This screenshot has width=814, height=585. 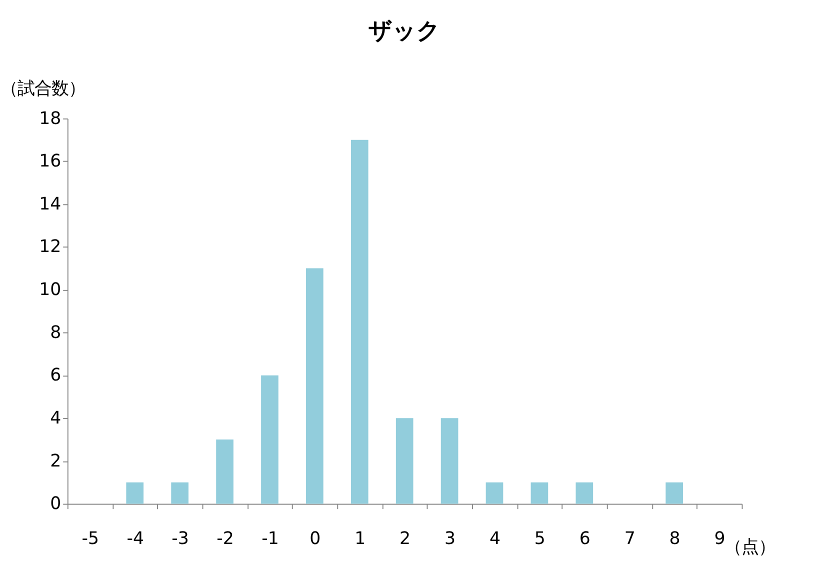 What do you see at coordinates (135, 538) in the screenshot?
I see `x-tick-label: -4` at bounding box center [135, 538].